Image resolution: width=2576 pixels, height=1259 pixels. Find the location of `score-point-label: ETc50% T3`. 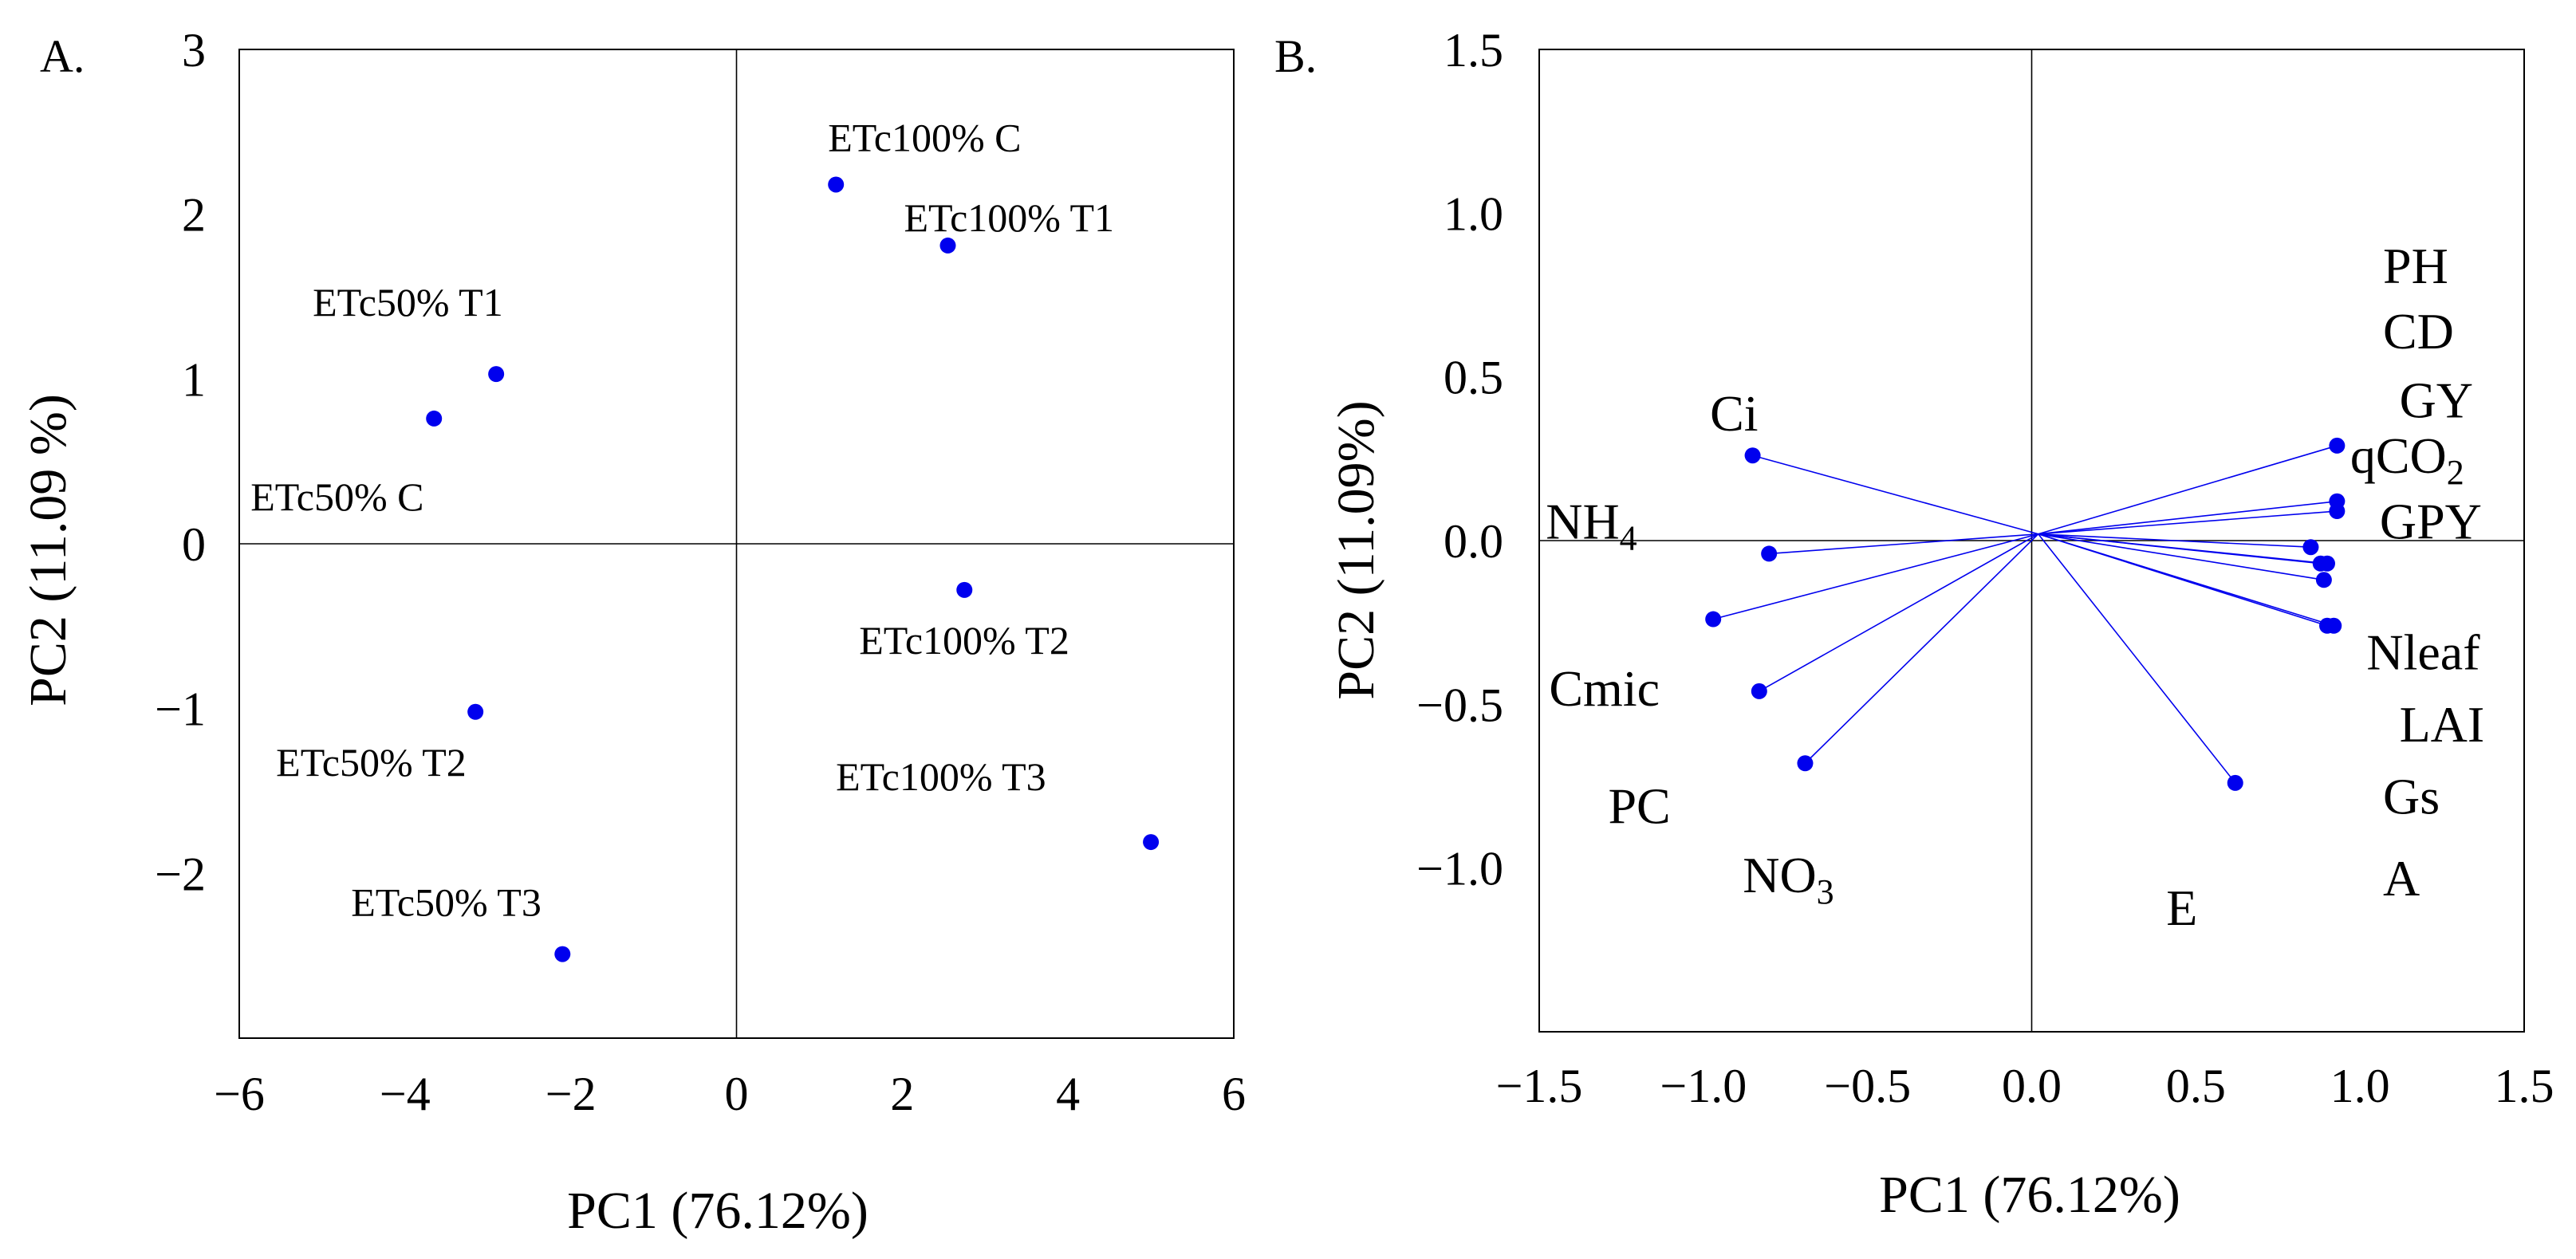

score-point-label: ETc50% T3 is located at coordinates (446, 902).